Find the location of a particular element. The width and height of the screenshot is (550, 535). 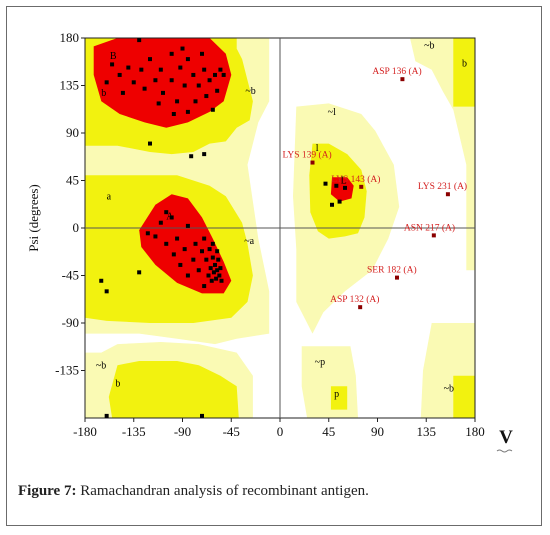

outlier-label: ASN 217 (A) is located at coordinates (429, 227).